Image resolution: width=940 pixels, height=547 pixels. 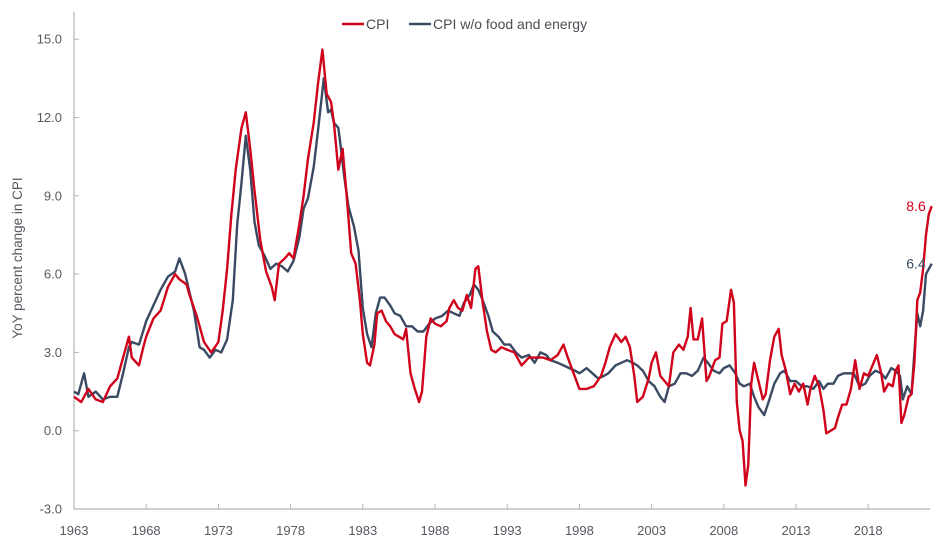 What do you see at coordinates (290, 530) in the screenshot?
I see `x-tick-label: 1978` at bounding box center [290, 530].